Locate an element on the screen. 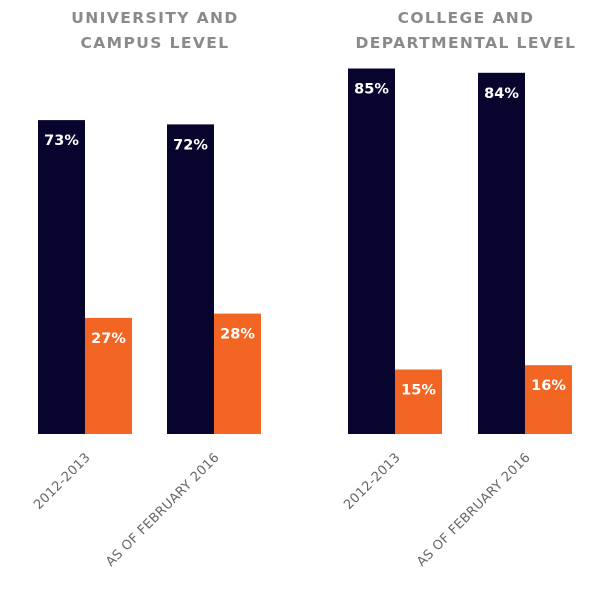 This screenshot has width=593, height=590. panel-title-line-2: CAMPUS LEVEL is located at coordinates (154, 43).